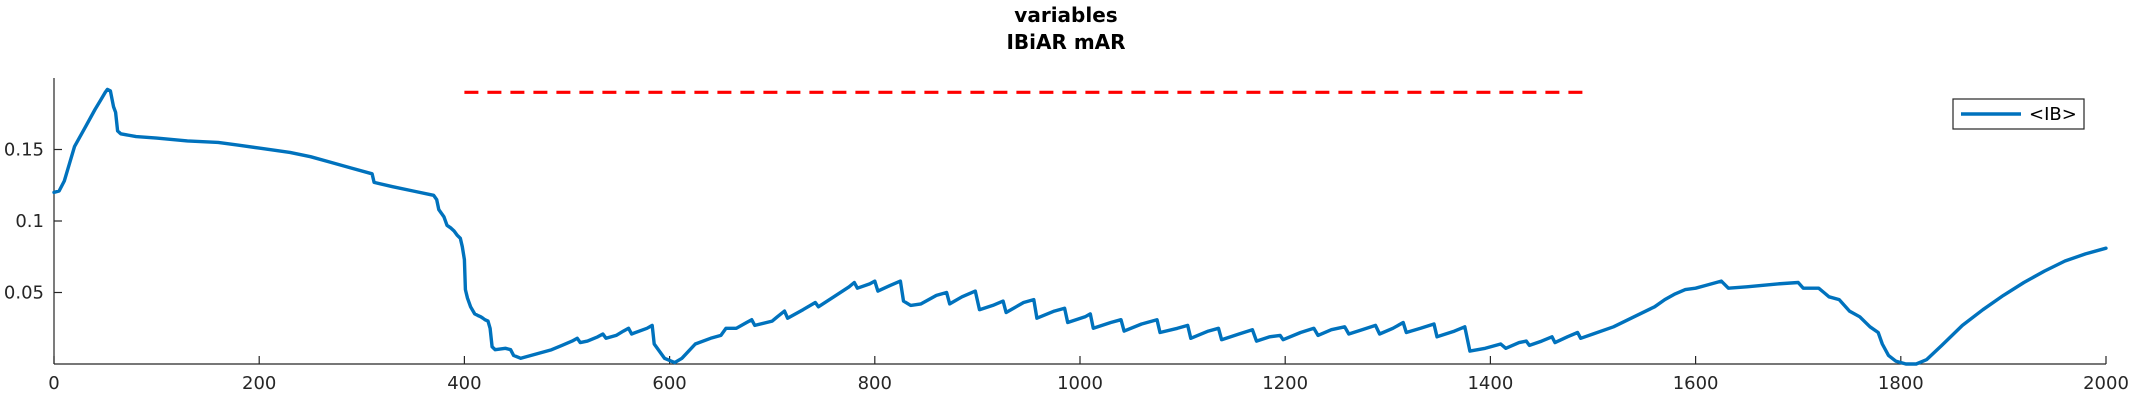  Describe the element at coordinates (2053, 114) in the screenshot. I see `legend-label: <IB>` at that location.